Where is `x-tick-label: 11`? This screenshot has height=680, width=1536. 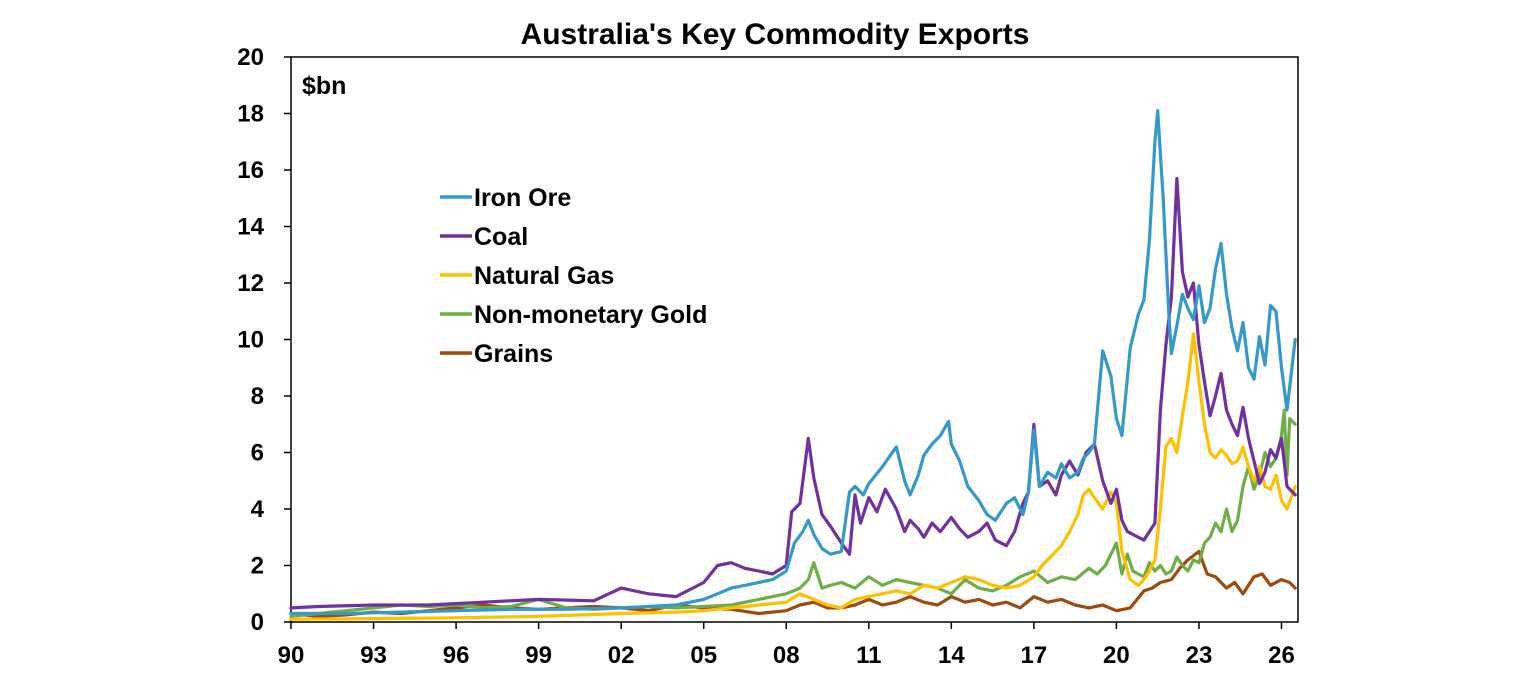 x-tick-label: 11 is located at coordinates (868, 655).